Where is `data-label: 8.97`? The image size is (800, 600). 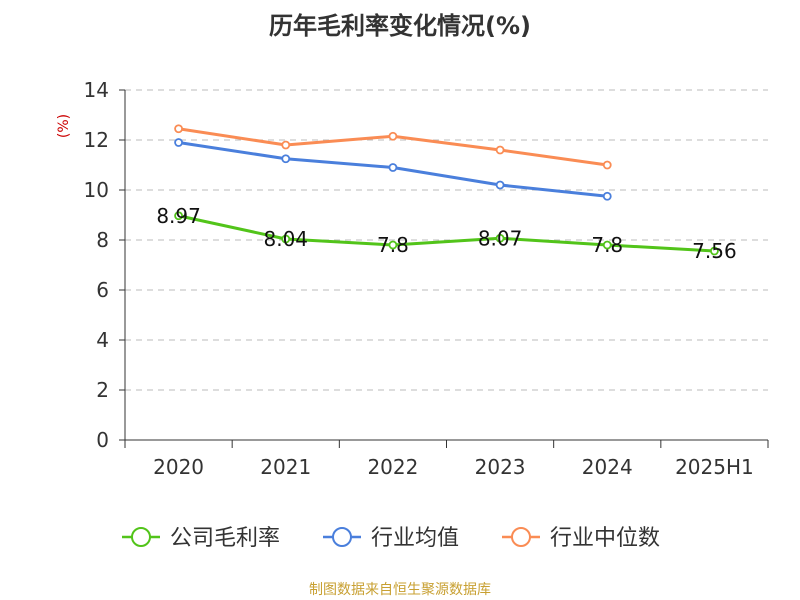
data-label: 8.97 is located at coordinates (178, 216).